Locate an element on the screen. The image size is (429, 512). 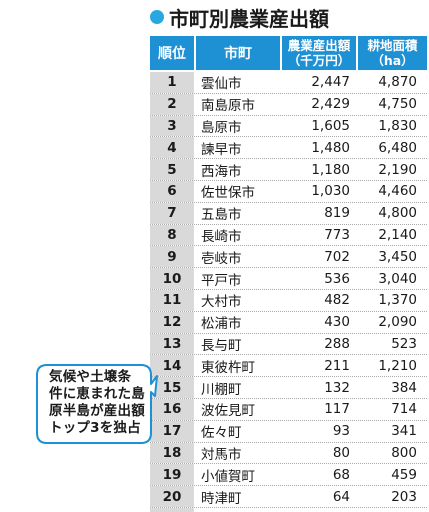
header-output: 農業産出額 （千万円） is located at coordinates (320, 53).